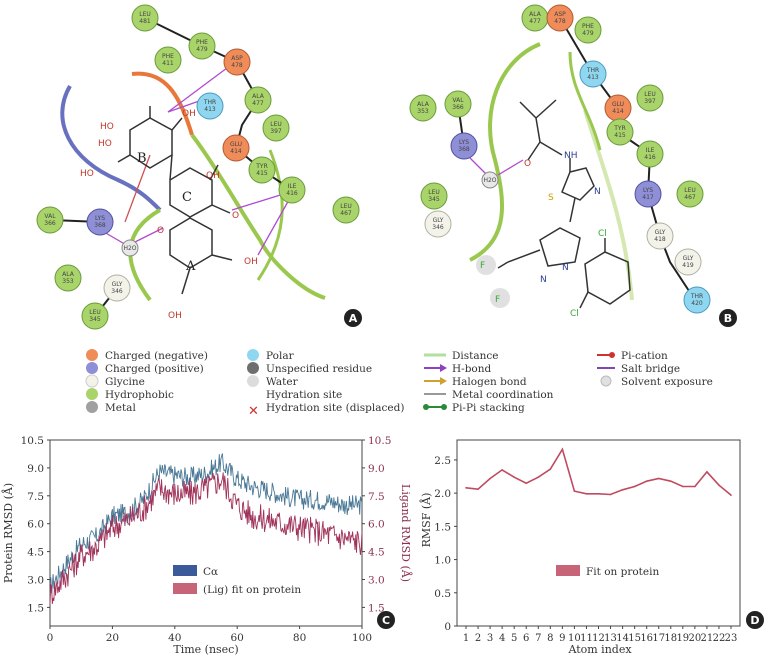 The image size is (765, 660). What do you see at coordinates (35, 497) in the screenshot?
I see `chart-c-ytick-label: 7.5` at bounding box center [35, 497].